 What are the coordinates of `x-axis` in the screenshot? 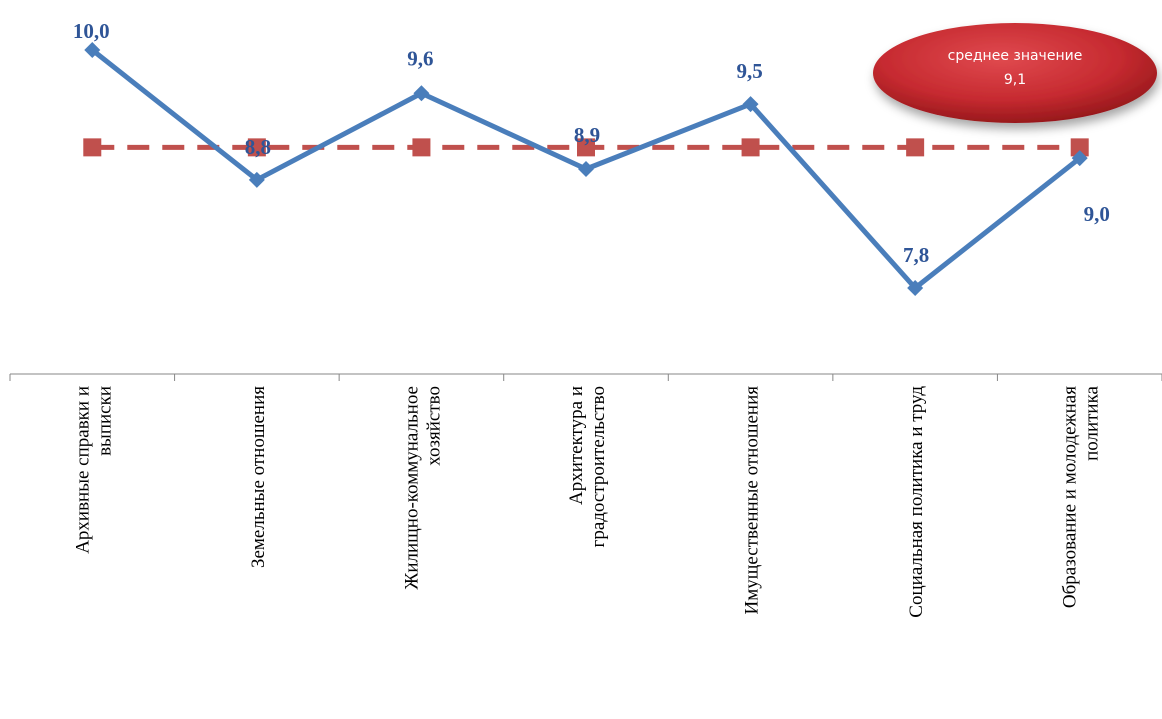 It's located at (585, 377).